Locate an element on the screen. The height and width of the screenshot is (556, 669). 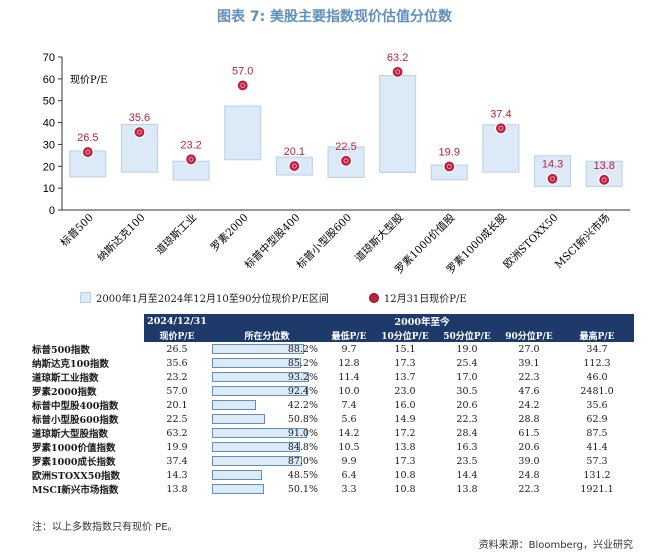
x-tick-label: 道琼斯大型股 is located at coordinates (379, 238).